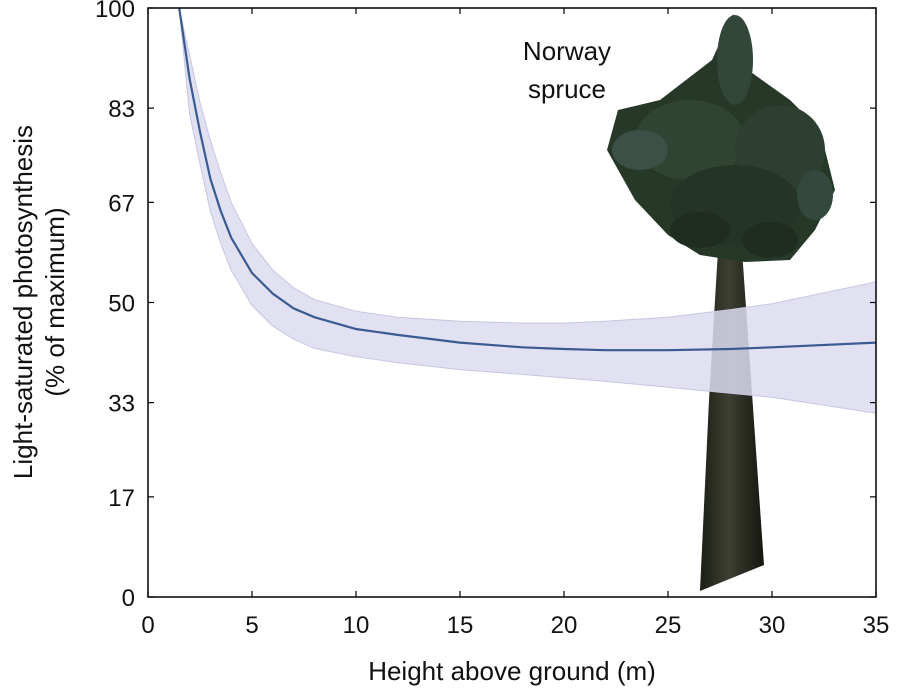  What do you see at coordinates (251, 625) in the screenshot?
I see `x-tick-label: 5` at bounding box center [251, 625].